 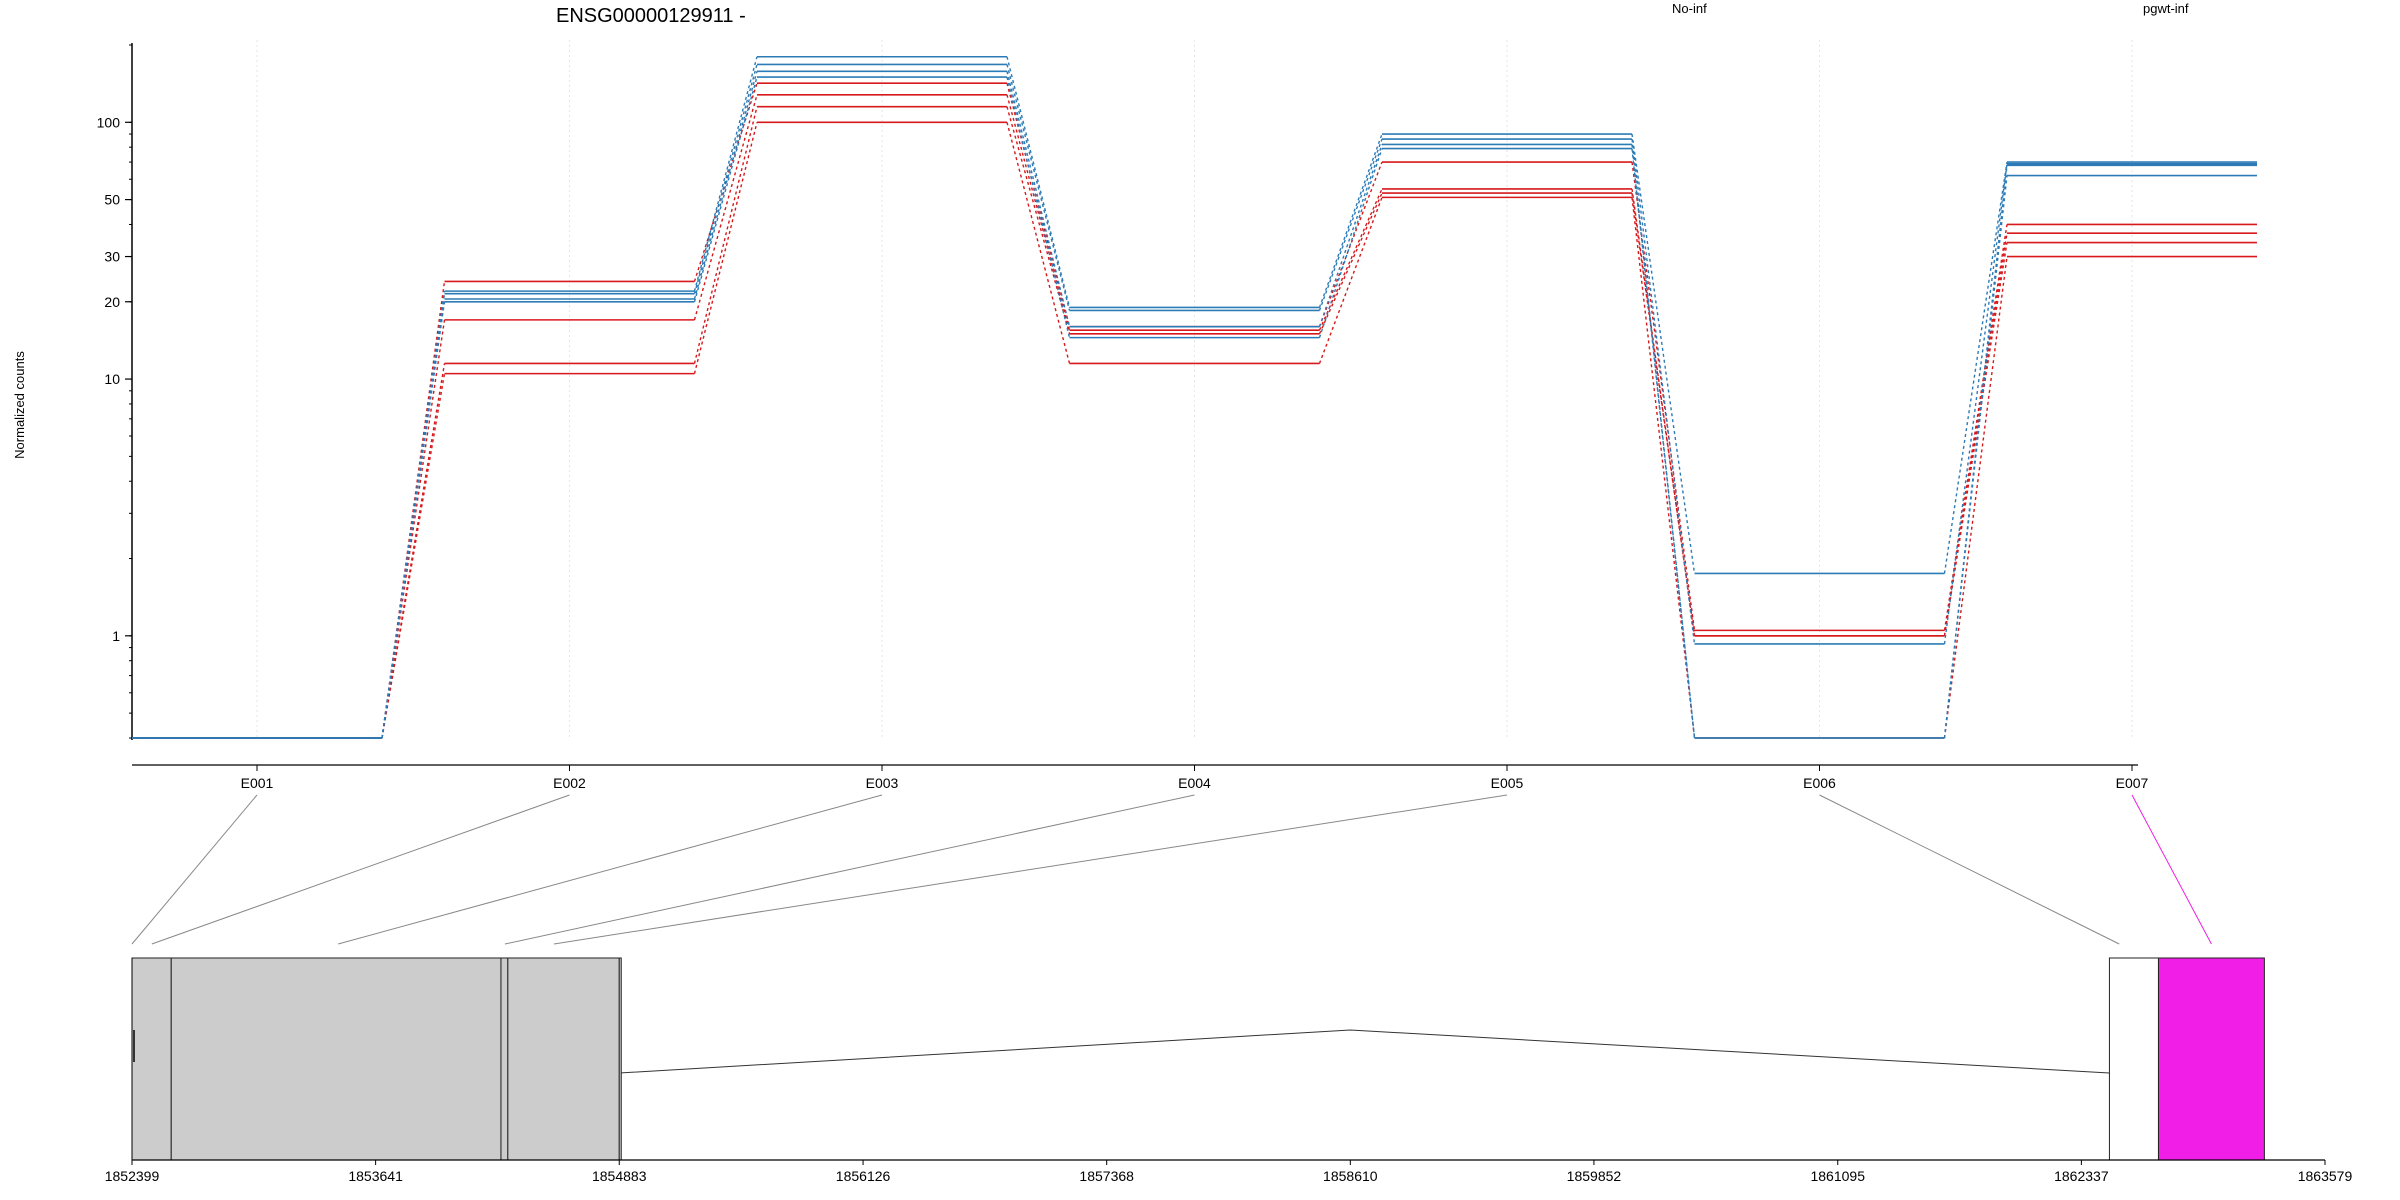 I want to click on x-tick-label: E006, so click(x=1819, y=783).